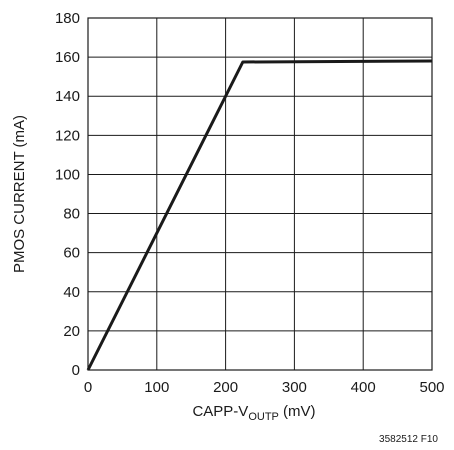 This screenshot has height=450, width=454. Describe the element at coordinates (294, 387) in the screenshot. I see `x-tick-label: 300` at that location.